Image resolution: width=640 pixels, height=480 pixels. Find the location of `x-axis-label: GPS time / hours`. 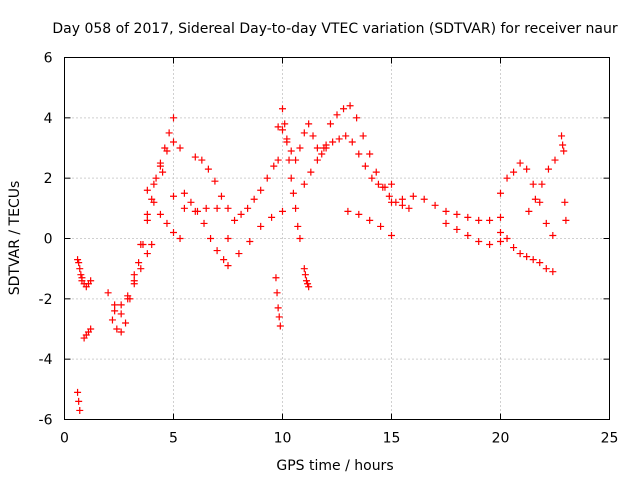

x-axis-label: GPS time / hours is located at coordinates (334, 466).